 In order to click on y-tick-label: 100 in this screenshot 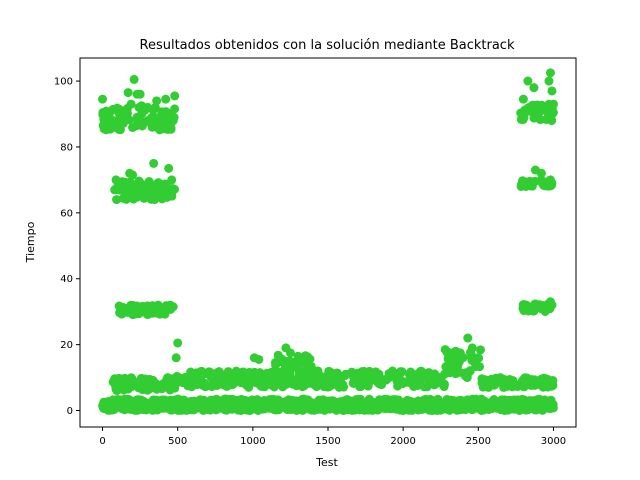, I will do `click(63, 82)`.